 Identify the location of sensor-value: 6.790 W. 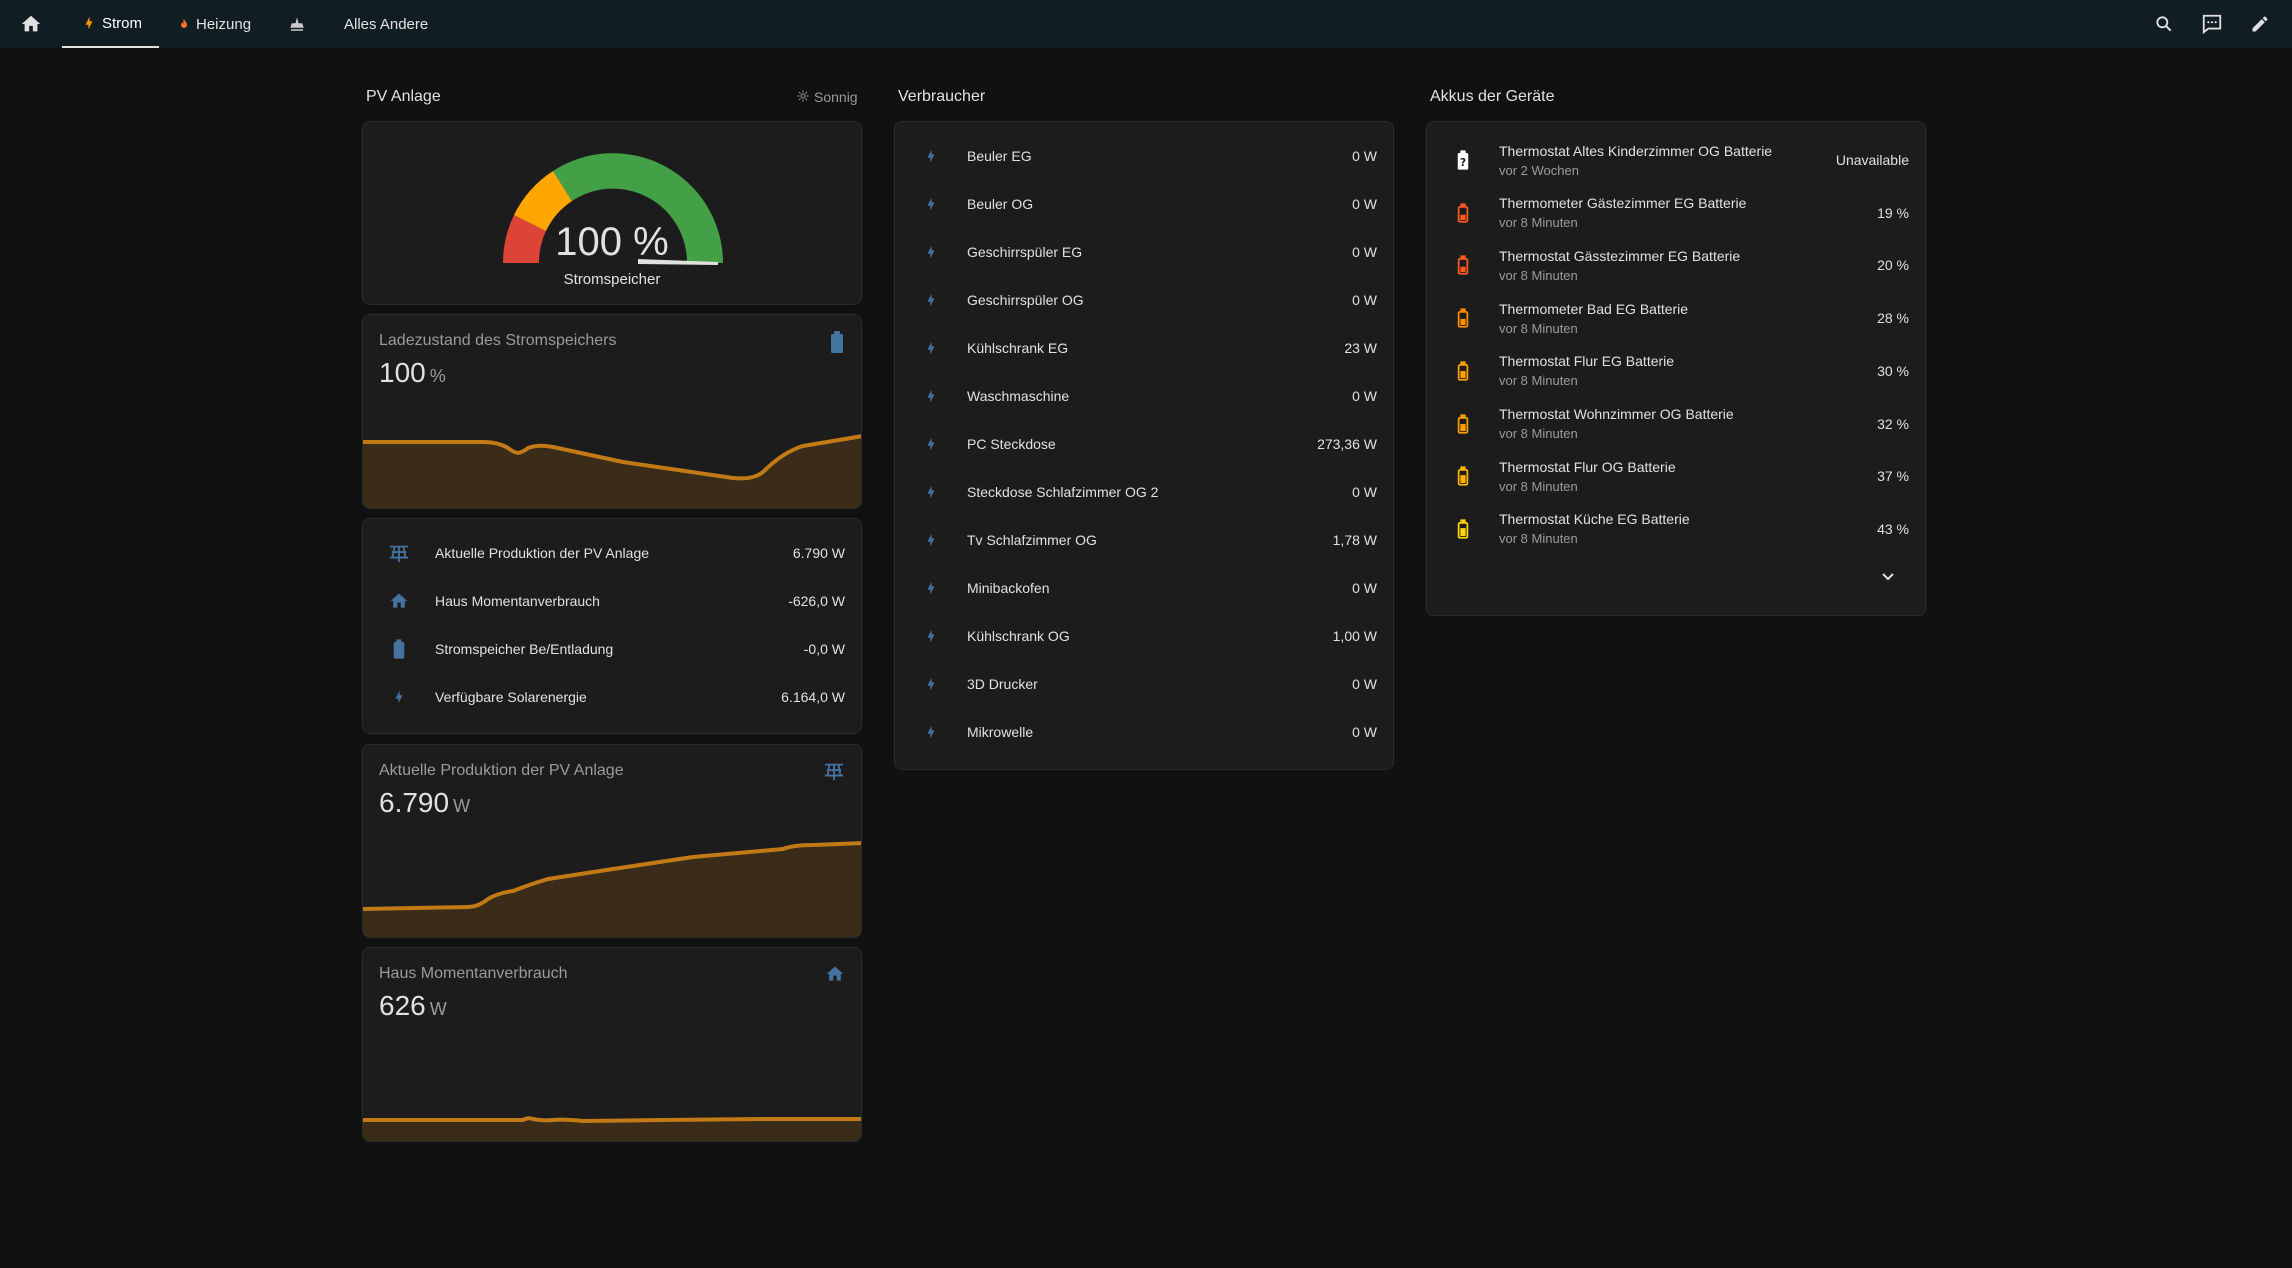
(424, 803).